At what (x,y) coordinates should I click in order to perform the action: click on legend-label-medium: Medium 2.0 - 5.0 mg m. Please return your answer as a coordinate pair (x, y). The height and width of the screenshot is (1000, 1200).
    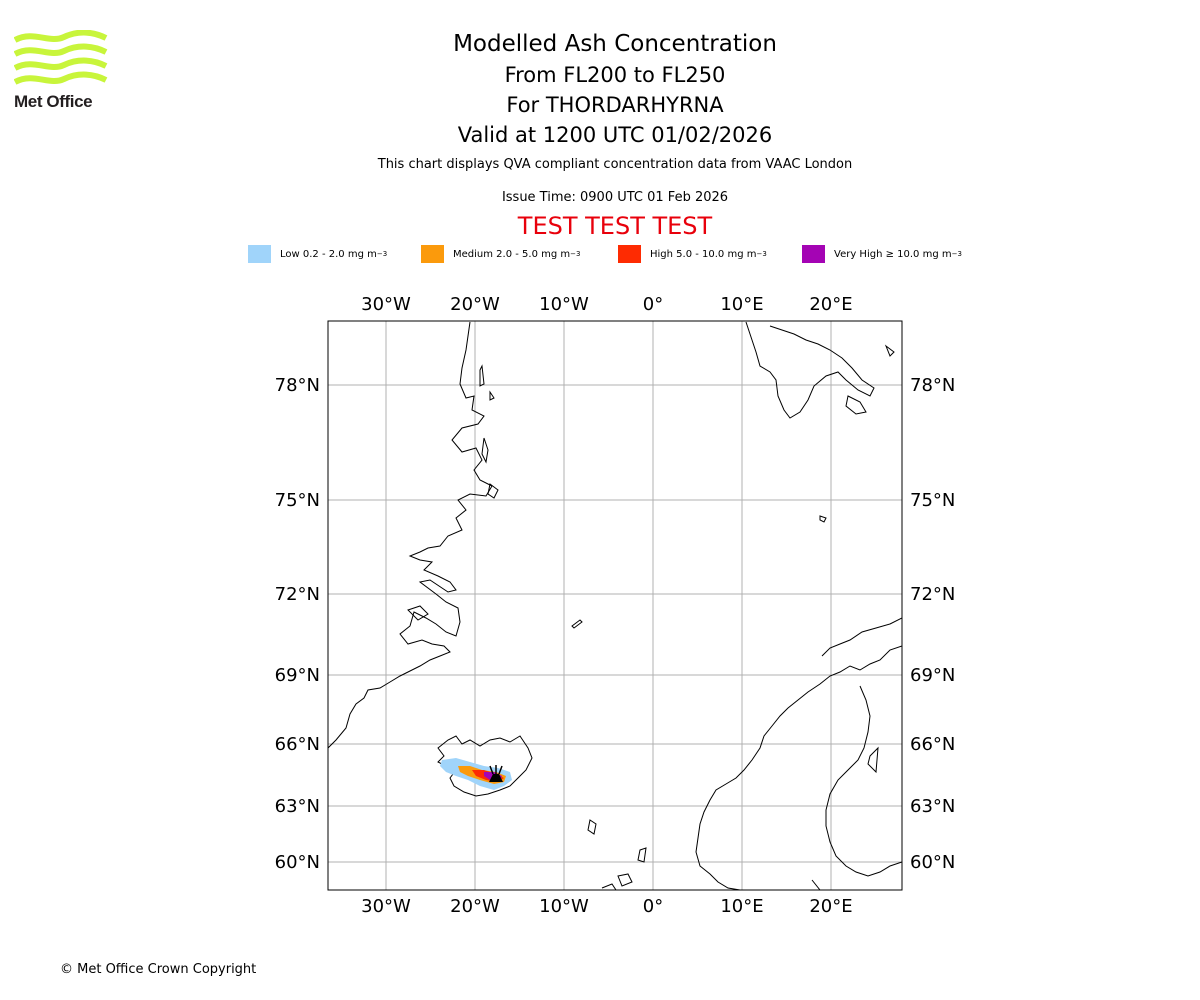
    Looking at the image, I should click on (512, 254).